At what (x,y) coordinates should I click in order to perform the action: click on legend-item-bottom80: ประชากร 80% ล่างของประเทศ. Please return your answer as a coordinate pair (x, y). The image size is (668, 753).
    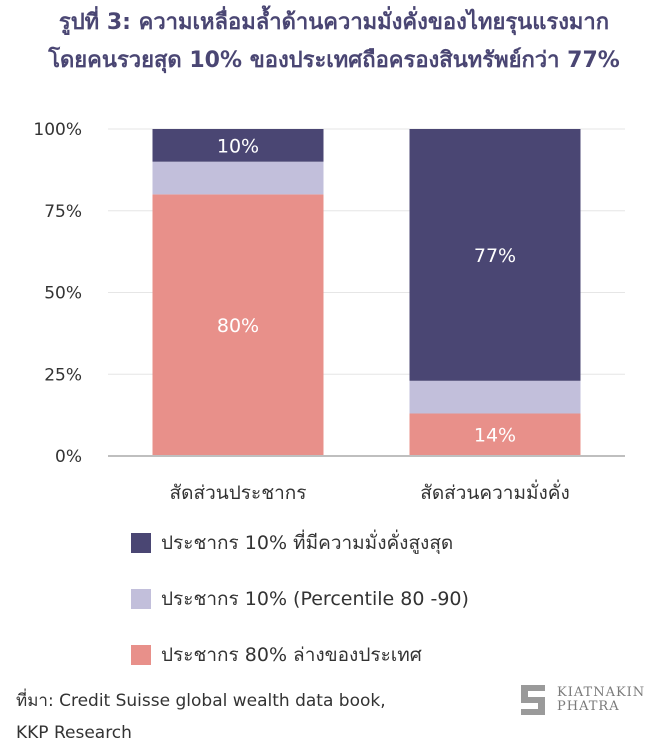
    Looking at the image, I should click on (276, 655).